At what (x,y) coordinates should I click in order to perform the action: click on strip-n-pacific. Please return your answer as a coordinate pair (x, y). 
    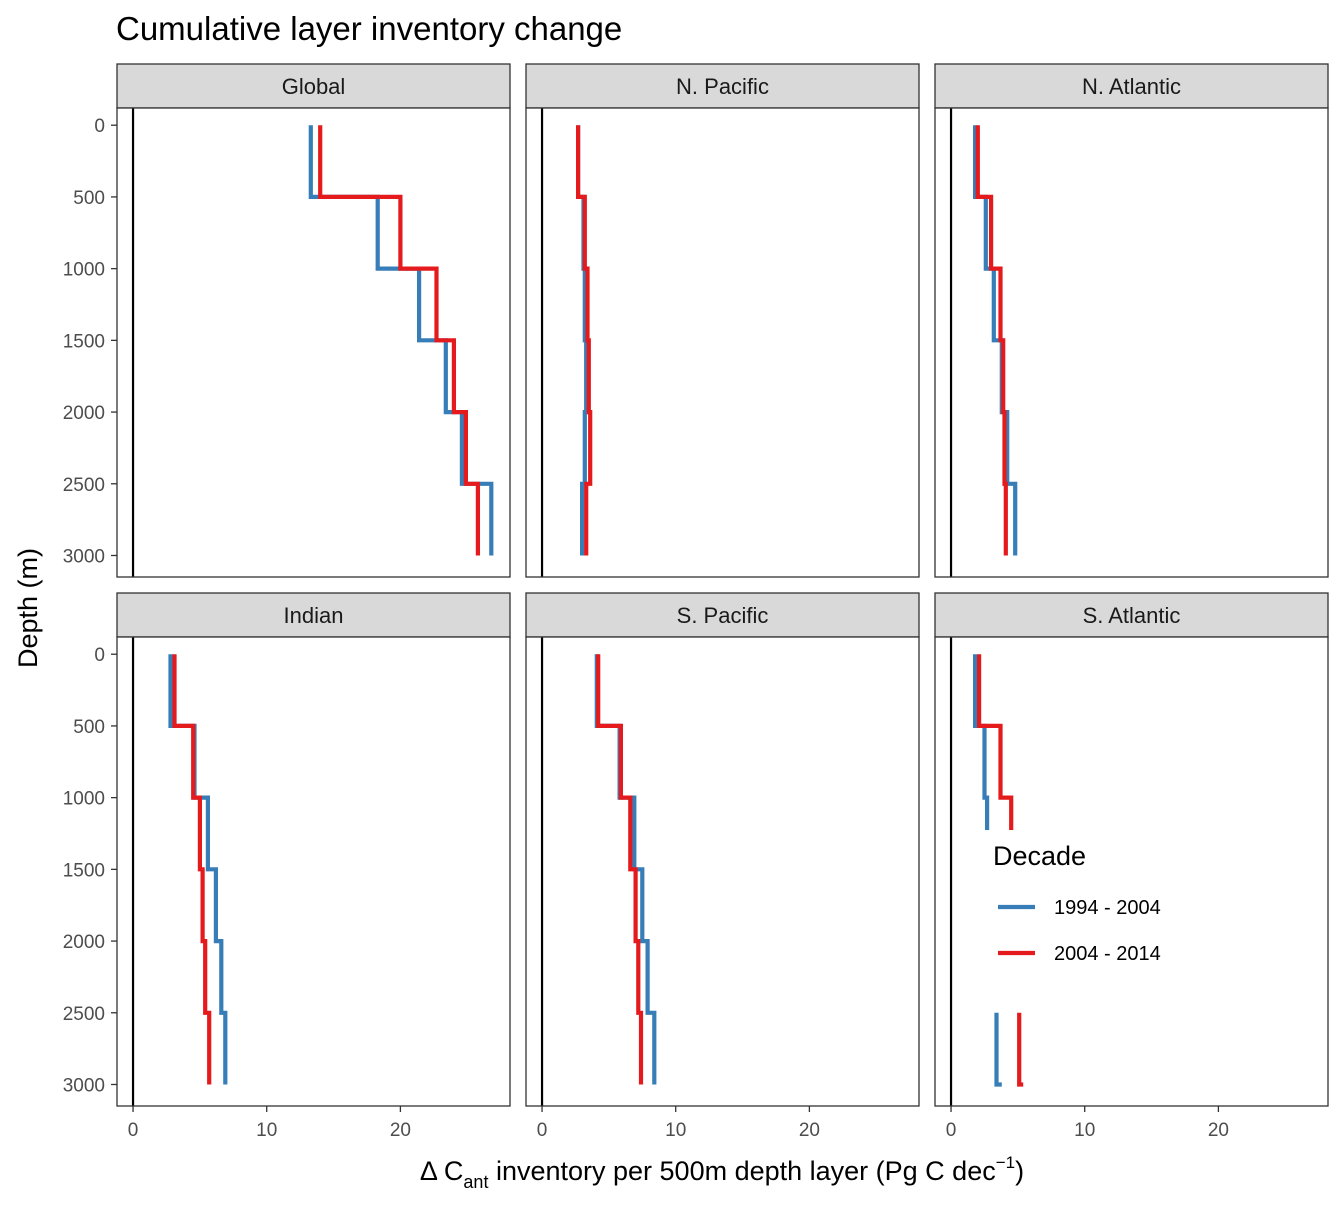
    Looking at the image, I should click on (722, 86).